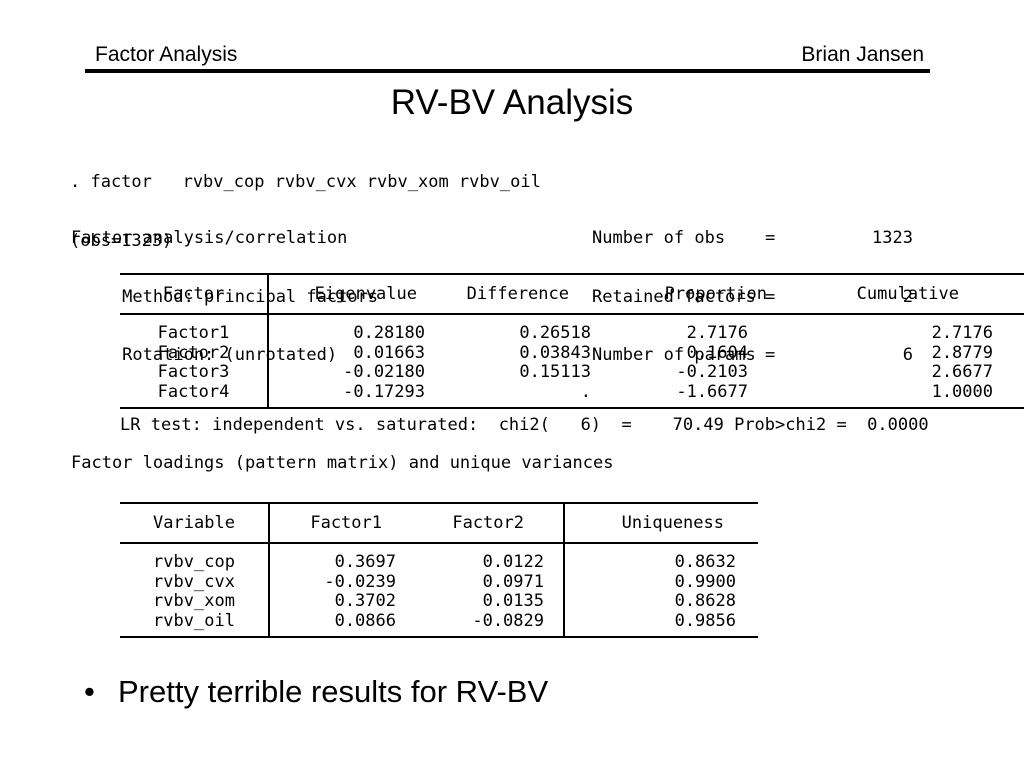  Describe the element at coordinates (485, 558) in the screenshot. I see `cell-factor2: 0.0122` at that location.